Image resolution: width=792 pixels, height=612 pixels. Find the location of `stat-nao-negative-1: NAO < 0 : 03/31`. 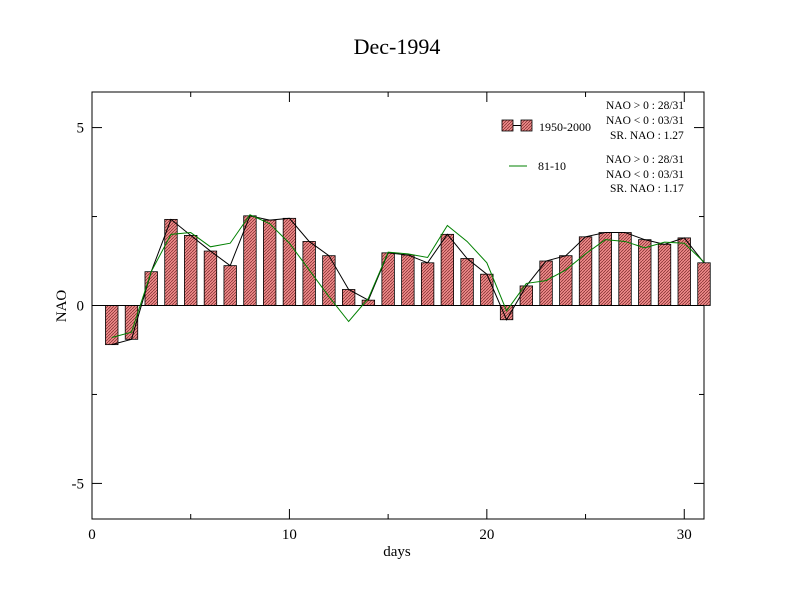

stat-nao-negative-1: NAO < 0 : 03/31 is located at coordinates (645, 121).